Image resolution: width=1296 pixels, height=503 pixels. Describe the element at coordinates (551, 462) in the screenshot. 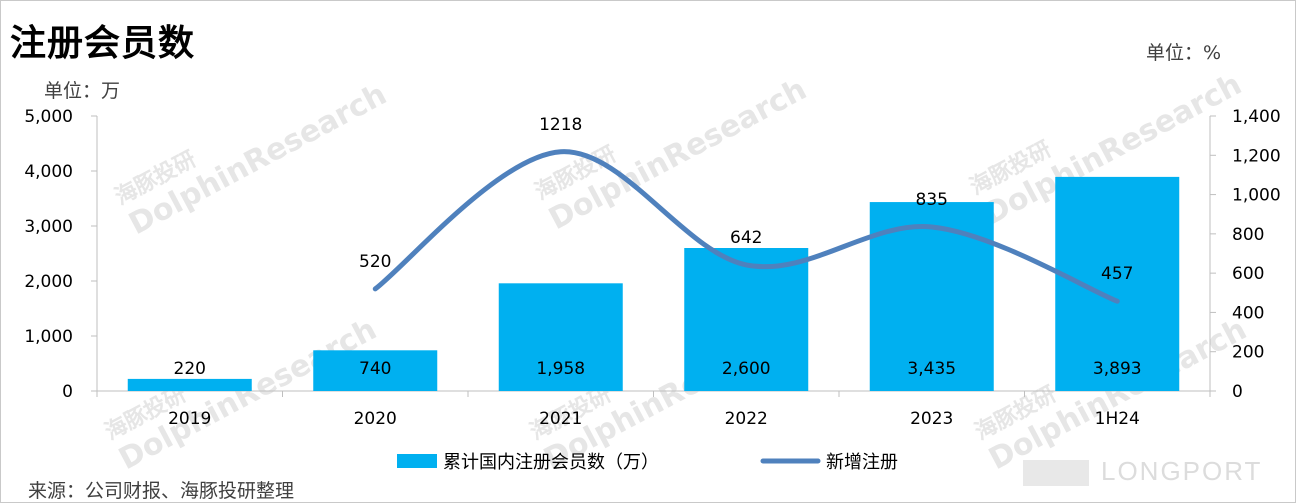

I see `legend-bar-label: 累计国内注册会员数（万）` at that location.